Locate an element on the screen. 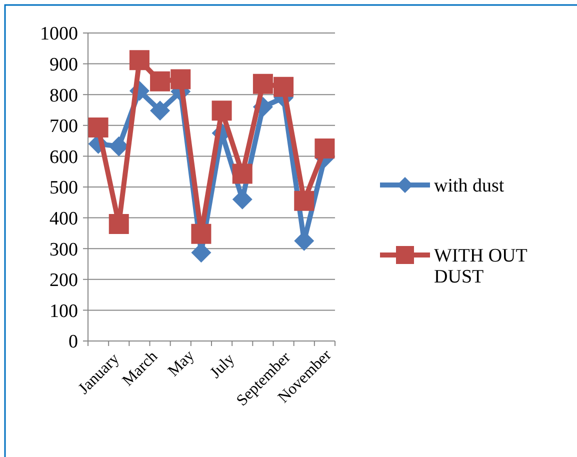  y-tick-label: 1000 is located at coordinates (59, 34).